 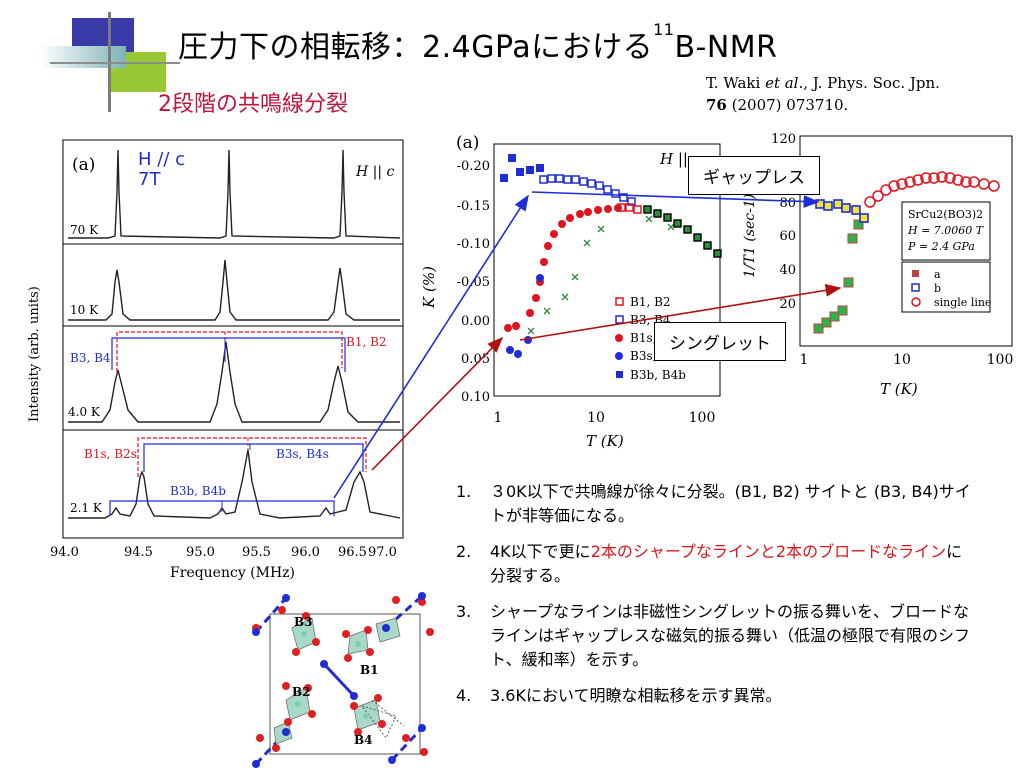 What do you see at coordinates (64, 552) in the screenshot?
I see `xtick-94.0: 94.0` at bounding box center [64, 552].